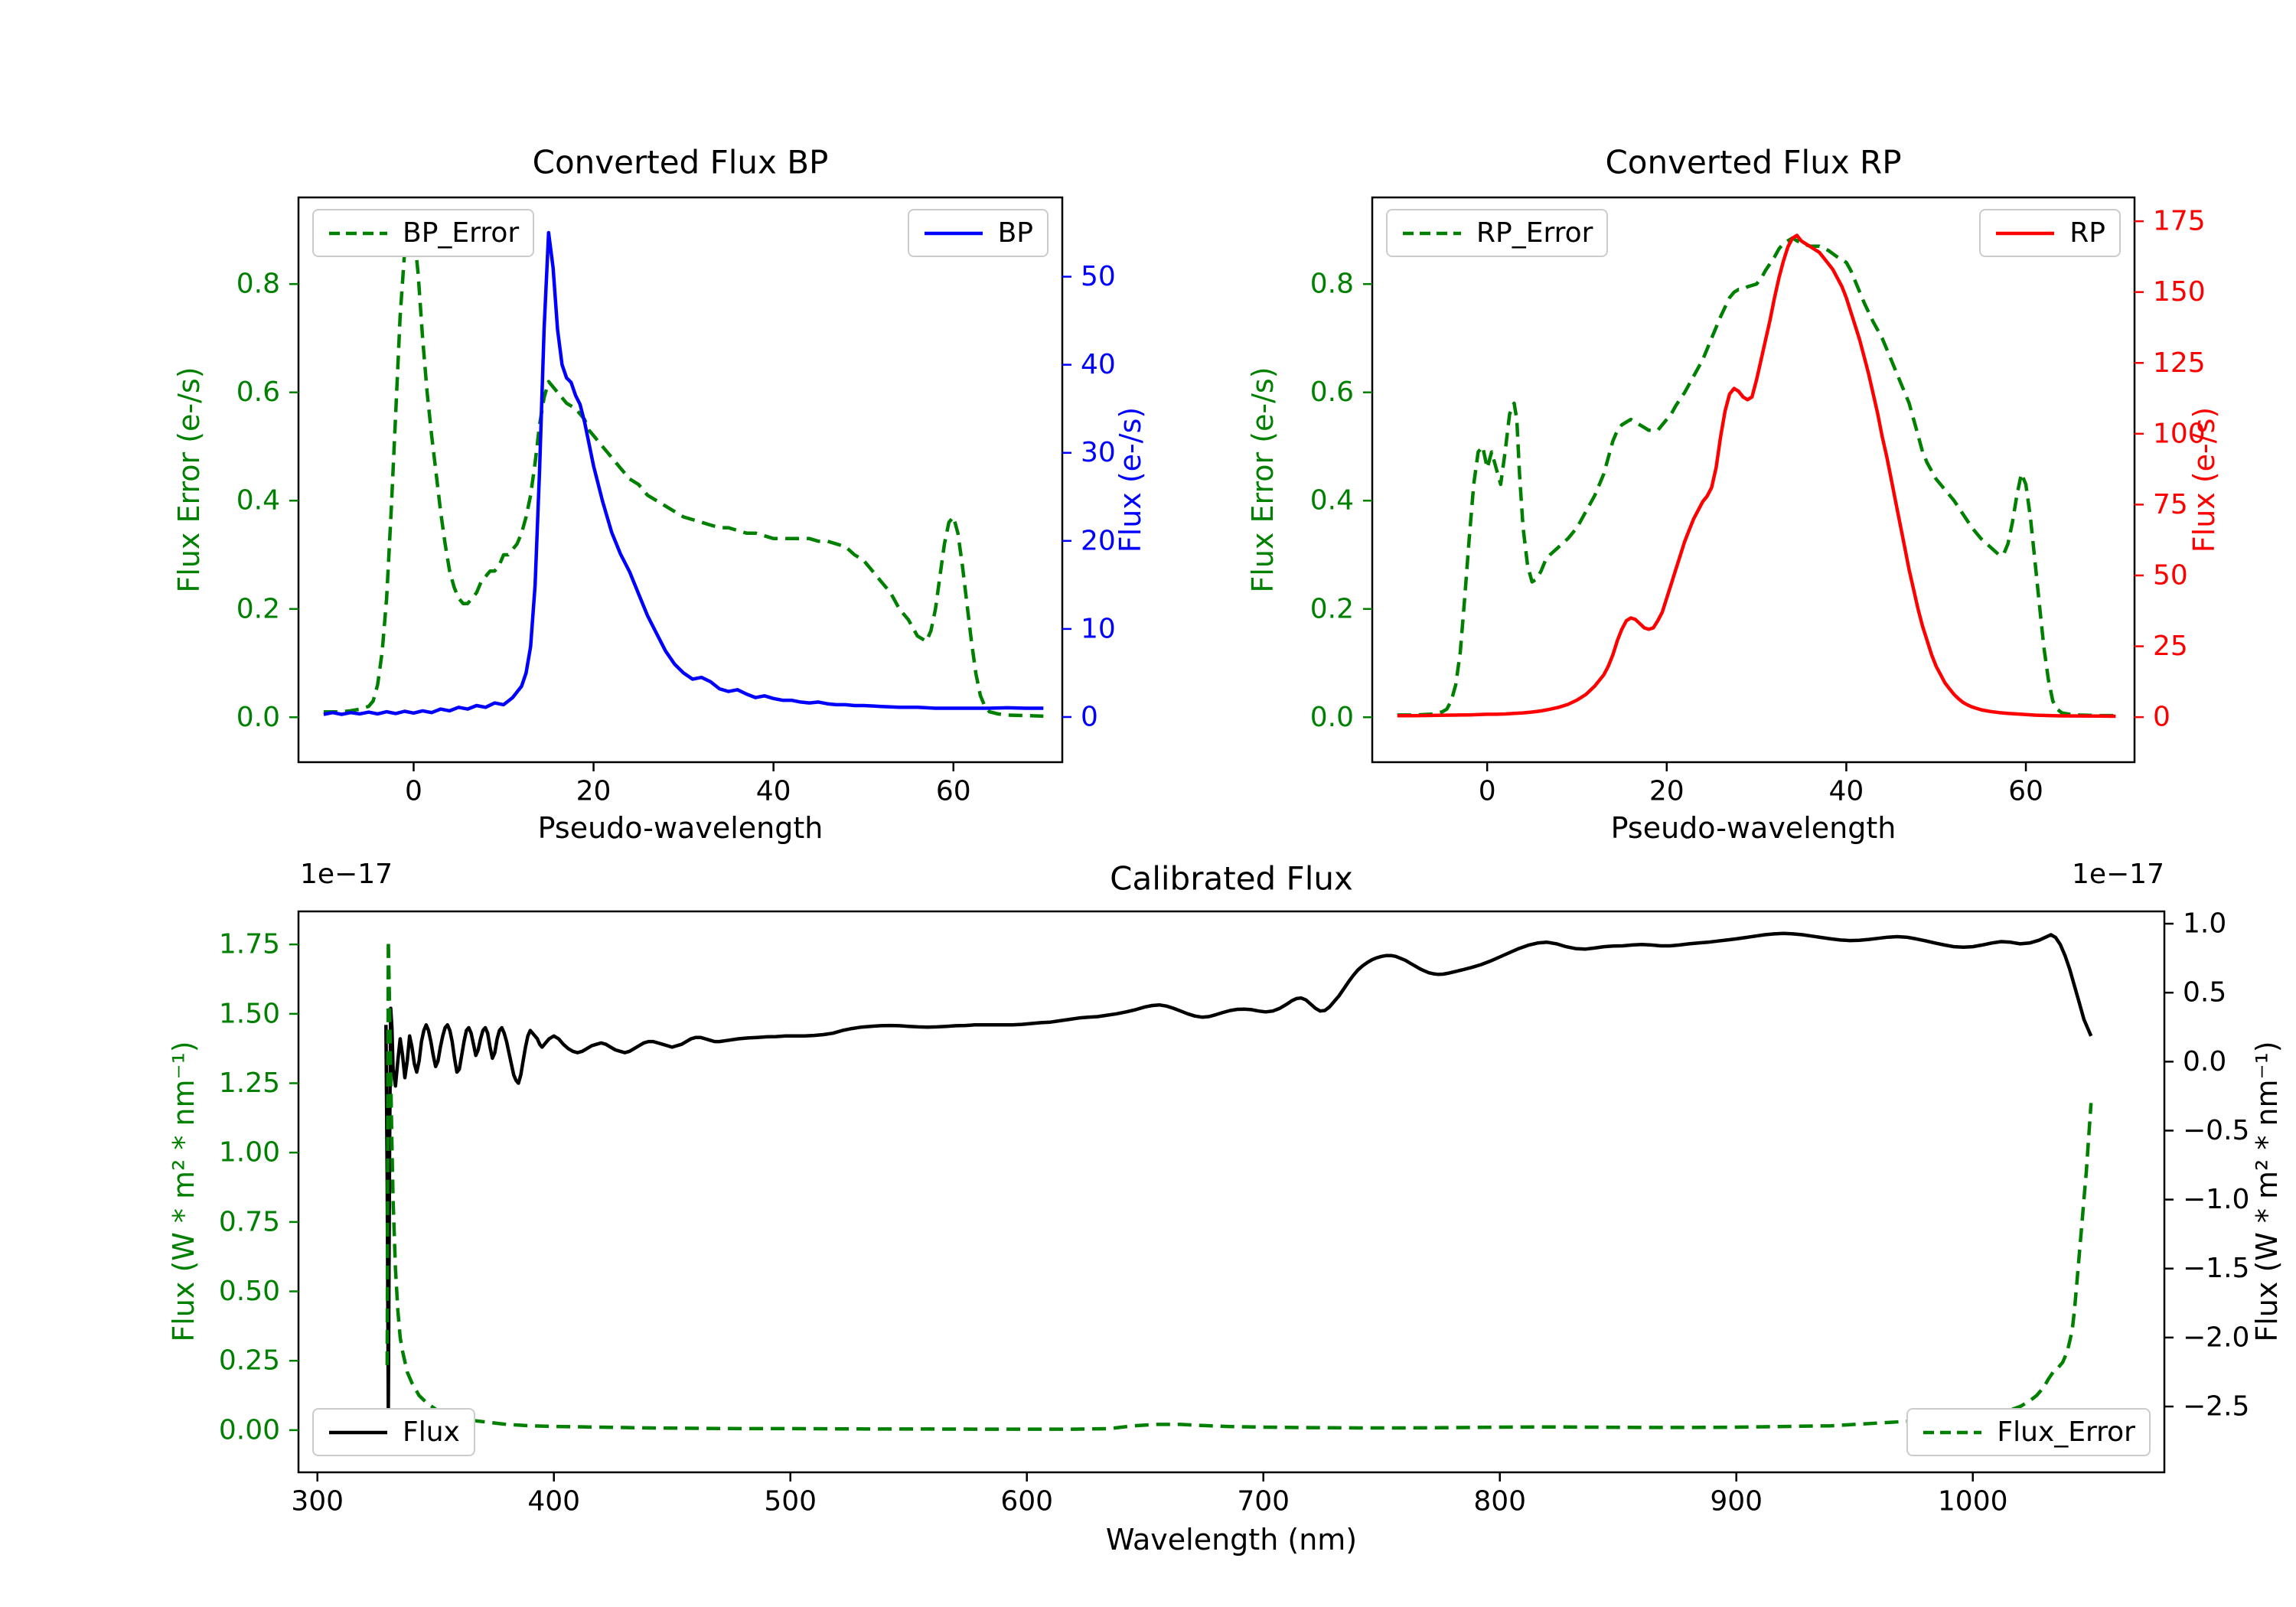 Image resolution: width=2296 pixels, height=1607 pixels. What do you see at coordinates (461, 233) in the screenshot?
I see `legend-label: BP_Error` at bounding box center [461, 233].